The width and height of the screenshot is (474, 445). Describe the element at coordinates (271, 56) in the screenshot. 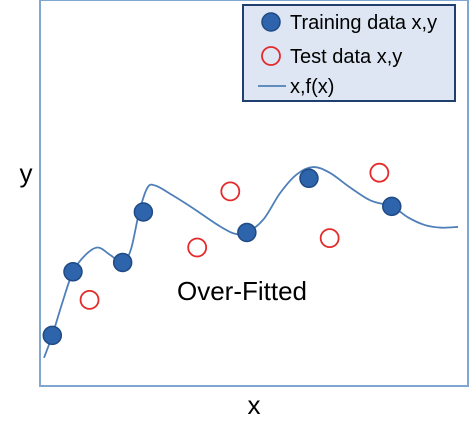

I see `legend-test-marker` at that location.